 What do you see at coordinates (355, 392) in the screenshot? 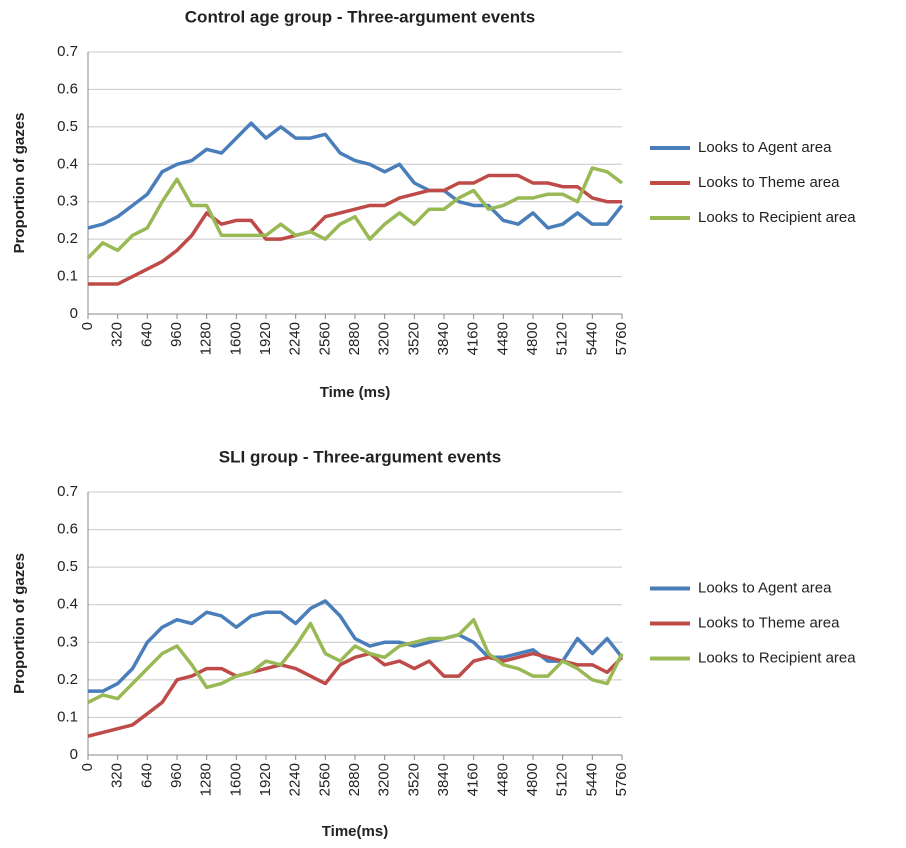
I see `x-axis-title: Time (ms)` at bounding box center [355, 392].